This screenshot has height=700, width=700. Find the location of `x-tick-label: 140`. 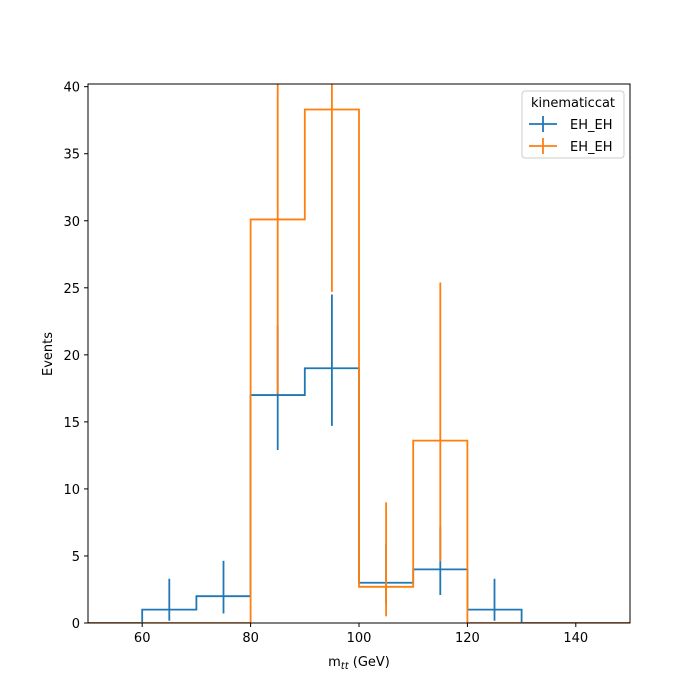

x-tick-label: 140 is located at coordinates (575, 638).